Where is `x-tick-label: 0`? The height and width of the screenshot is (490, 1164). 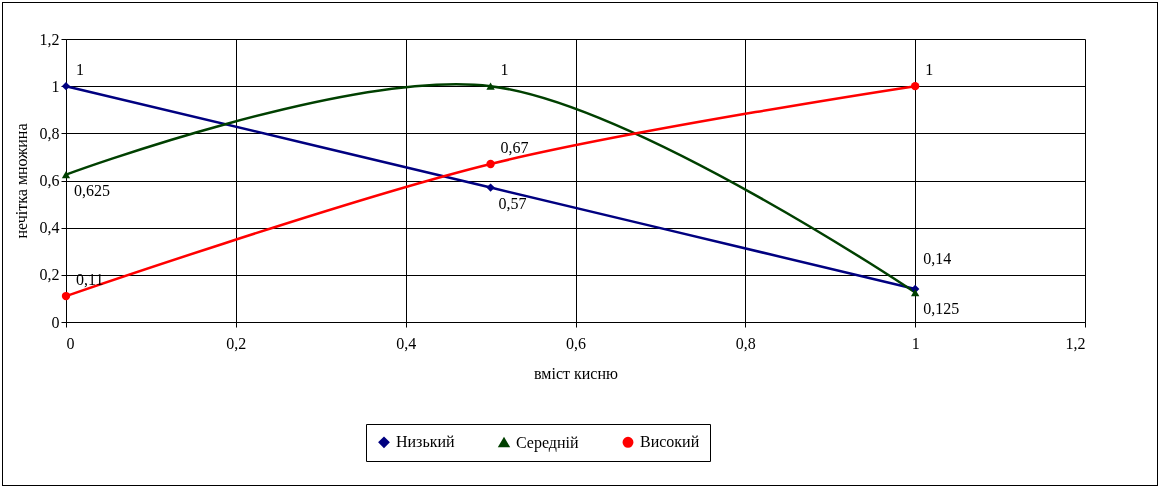 x-tick-label: 0 is located at coordinates (70, 343).